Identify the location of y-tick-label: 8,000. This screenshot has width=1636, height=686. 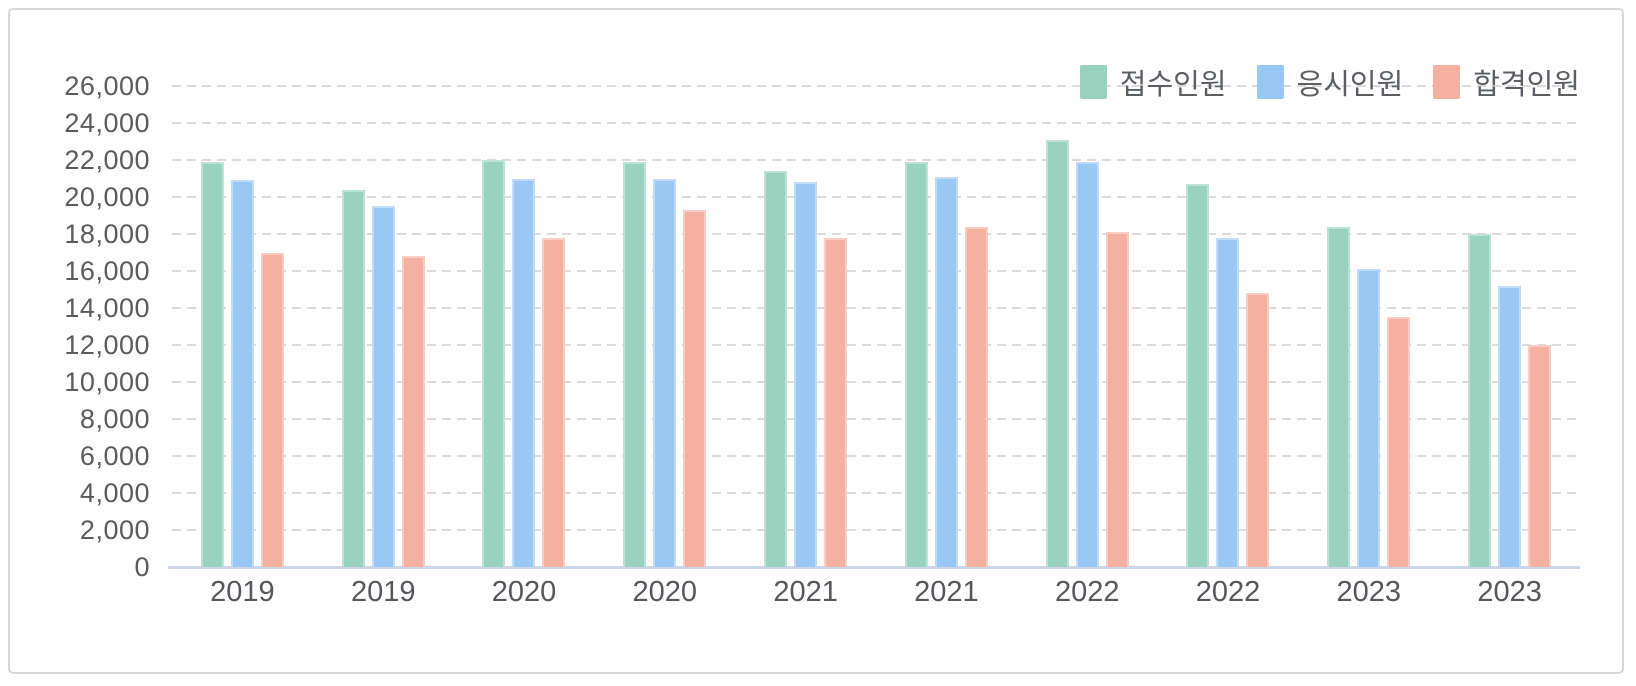
(114, 419).